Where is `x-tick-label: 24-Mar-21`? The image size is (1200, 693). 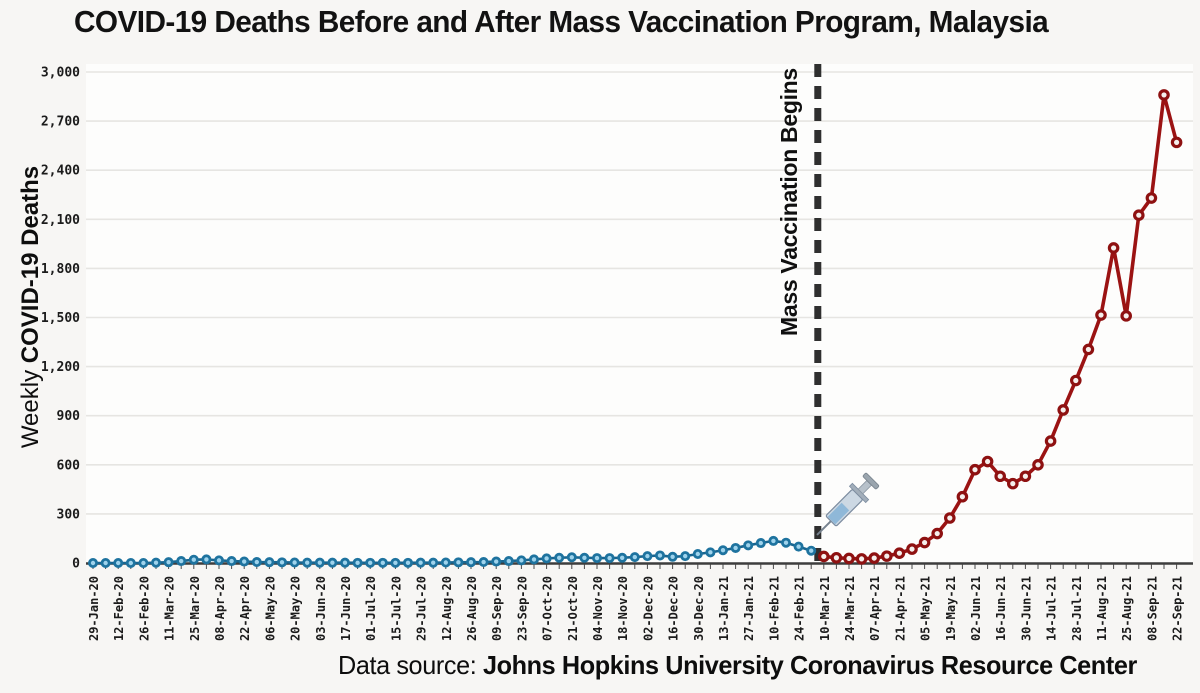 x-tick-label: 24-Mar-21 is located at coordinates (850, 608).